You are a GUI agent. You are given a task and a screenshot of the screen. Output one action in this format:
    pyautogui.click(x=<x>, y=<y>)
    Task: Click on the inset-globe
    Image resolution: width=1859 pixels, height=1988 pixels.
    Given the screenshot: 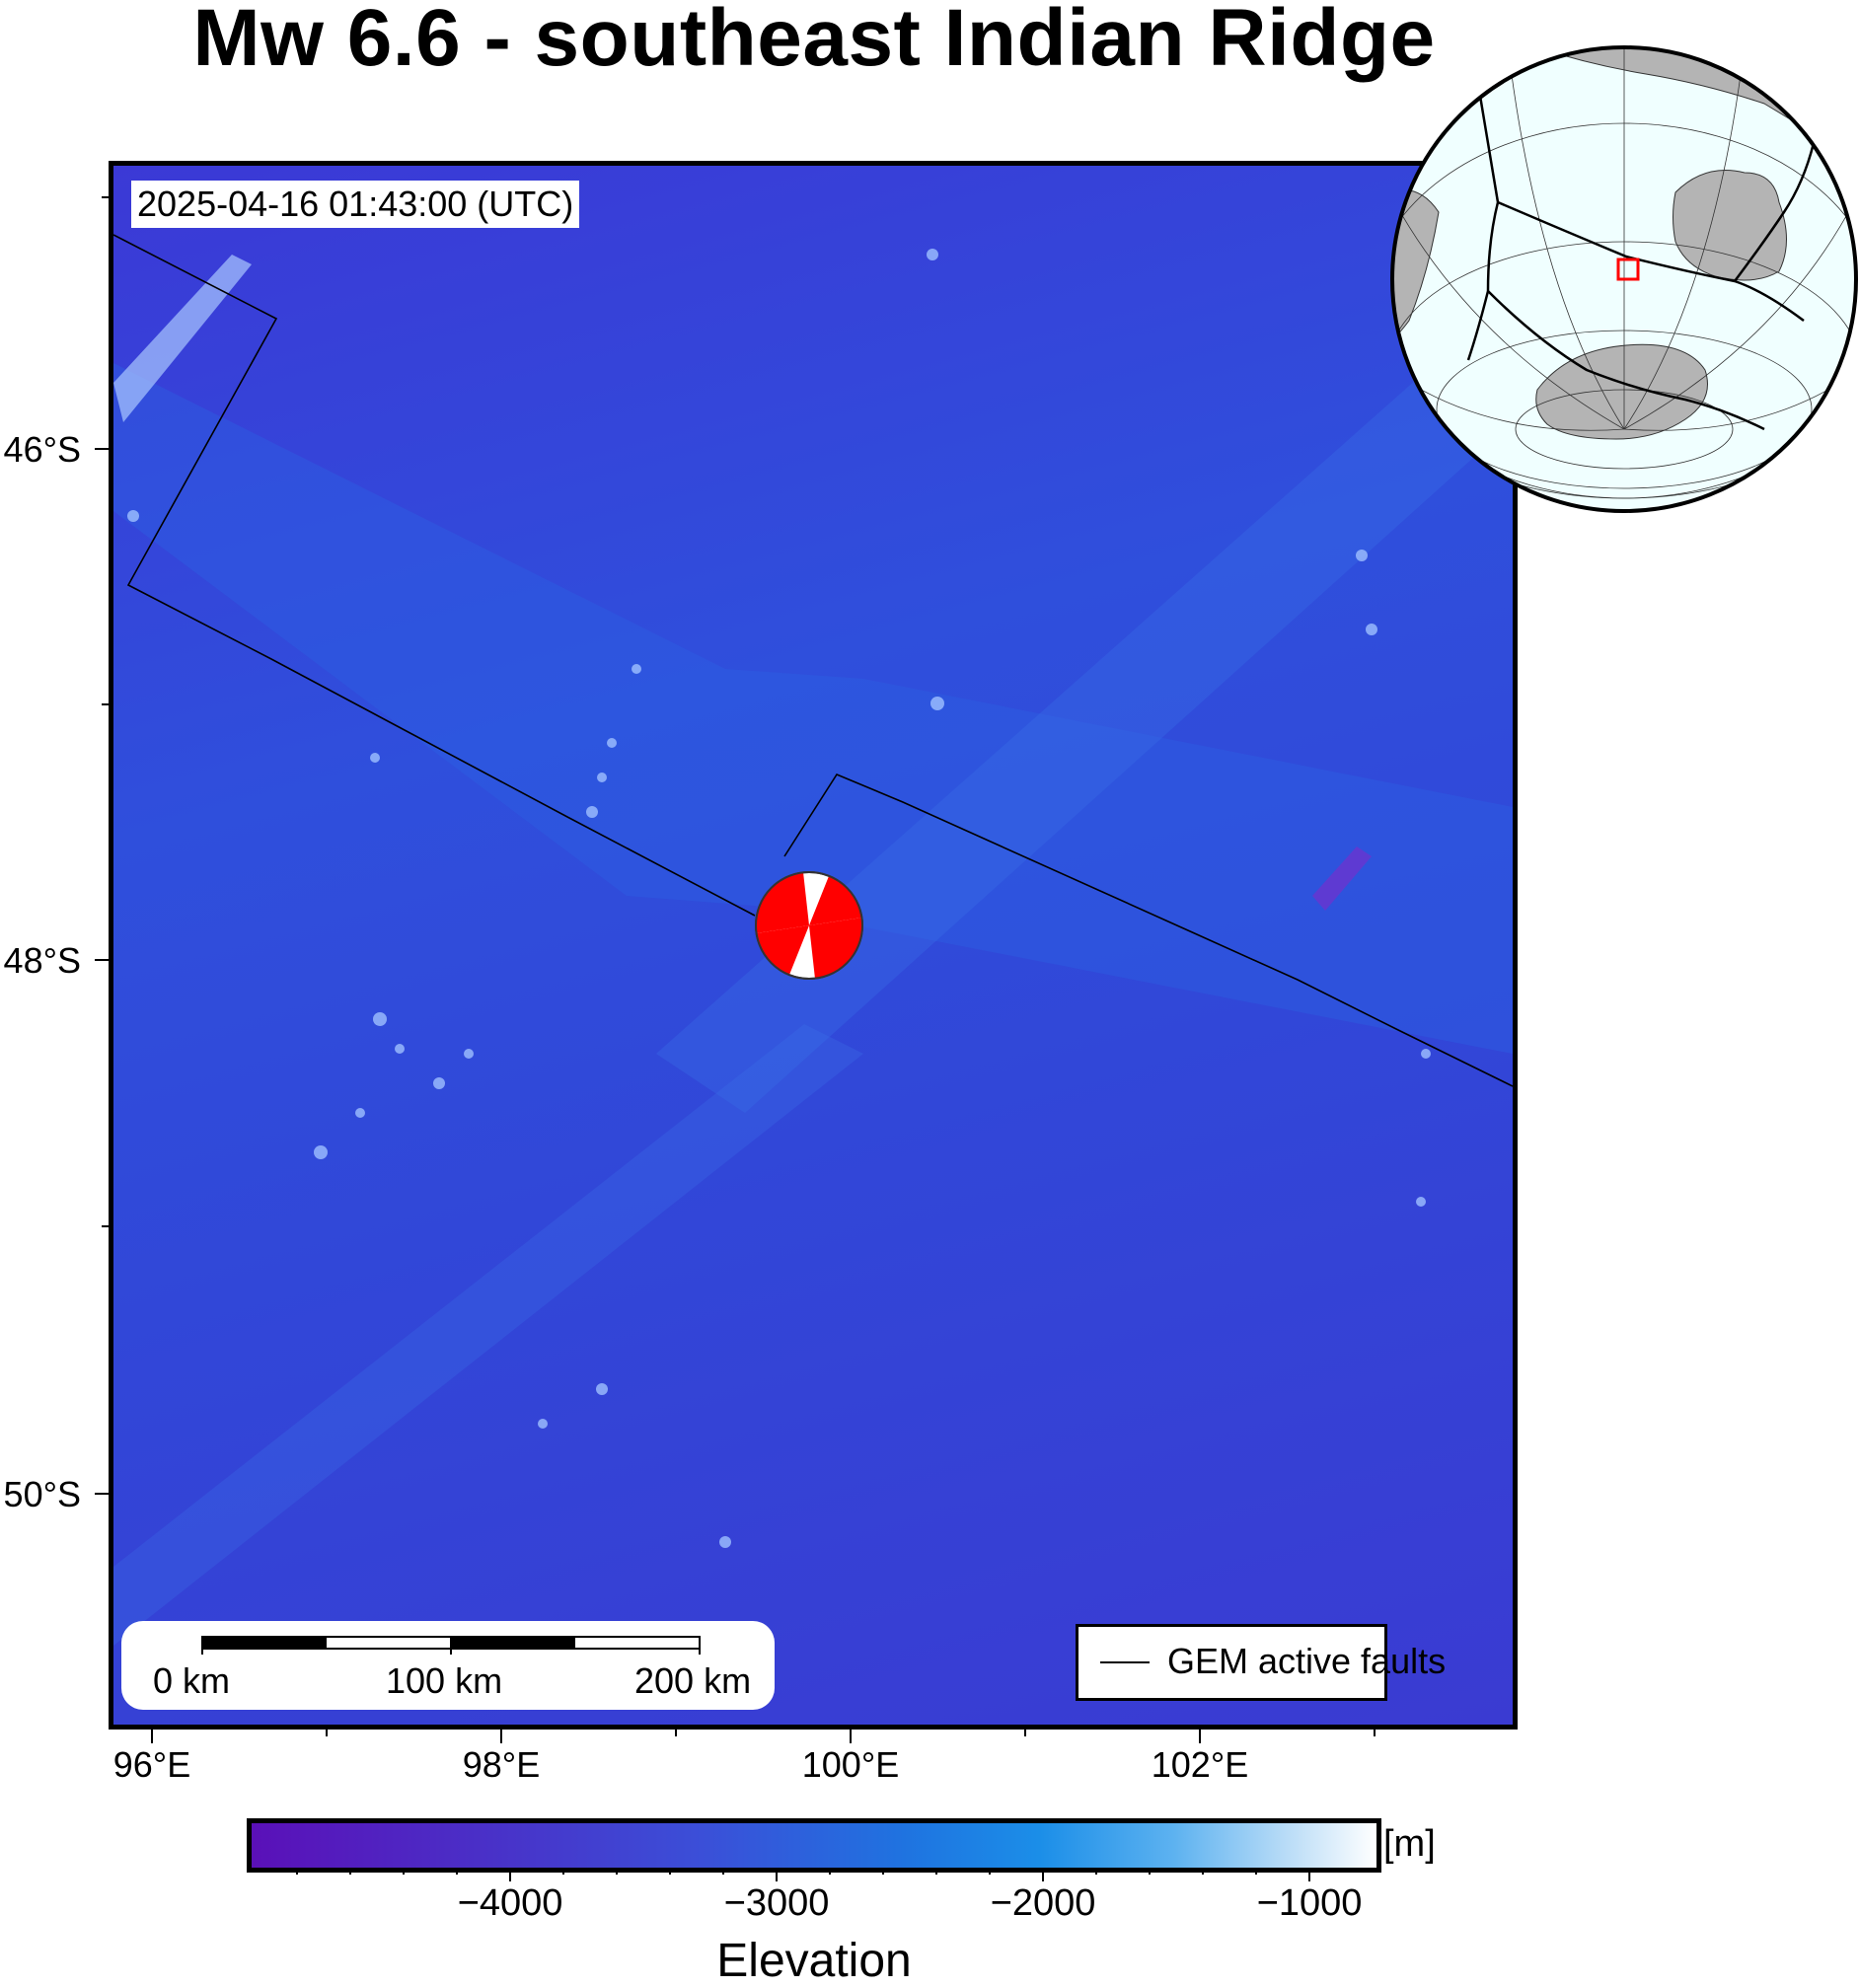 What is the action you would take?
    pyautogui.click(x=1624, y=279)
    